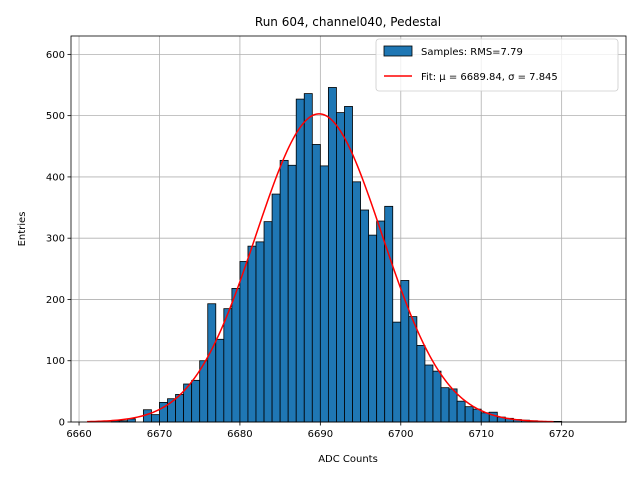 Image resolution: width=640 pixels, height=480 pixels. I want to click on legend-swatch-histogram, so click(398, 51).